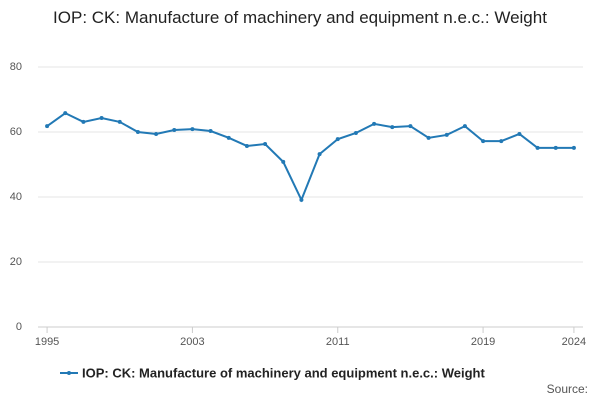 Image resolution: width=600 pixels, height=400 pixels. Describe the element at coordinates (16, 132) in the screenshot. I see `y-tick-label: 60` at that location.